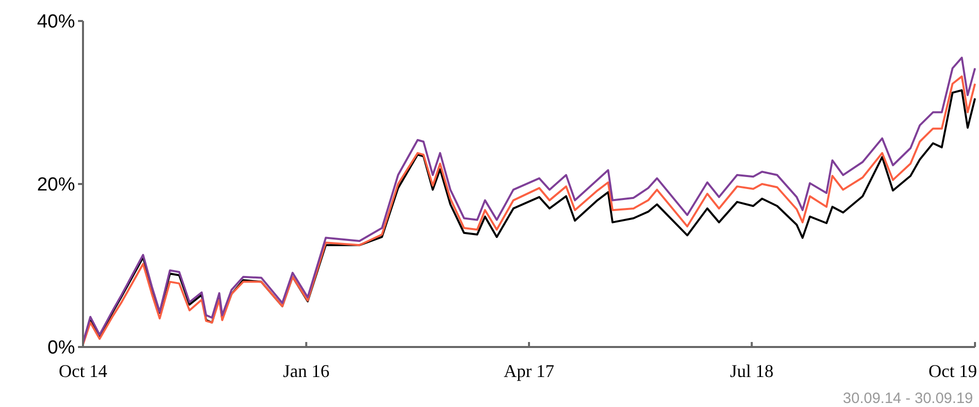  Describe the element at coordinates (56, 22) in the screenshot. I see `y-tick-label: 40%` at that location.